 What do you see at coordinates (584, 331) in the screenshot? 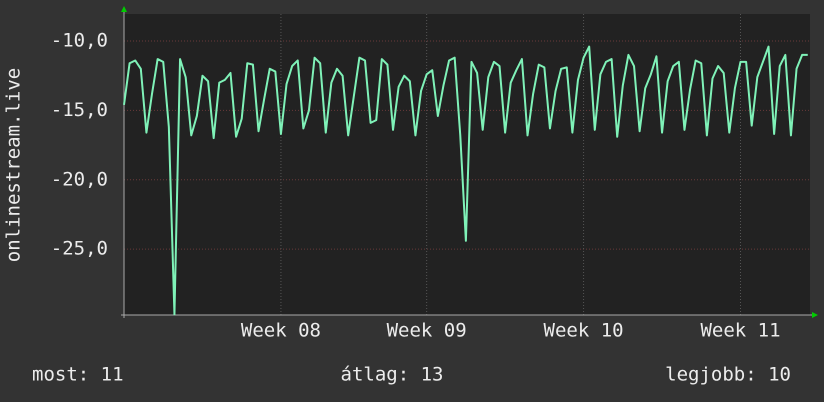
I see `x-tick-label: Week 10` at bounding box center [584, 331].